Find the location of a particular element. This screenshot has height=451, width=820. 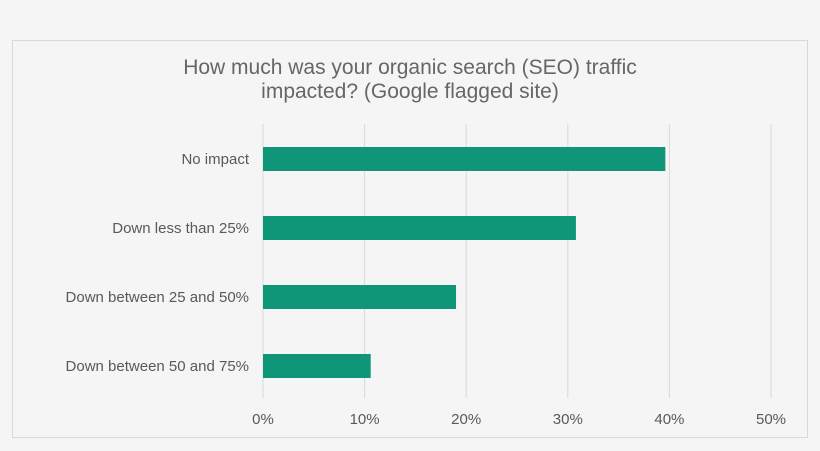

x-tick-labels: 0% 10% 20% 30% 40% 50% is located at coordinates (519, 419).